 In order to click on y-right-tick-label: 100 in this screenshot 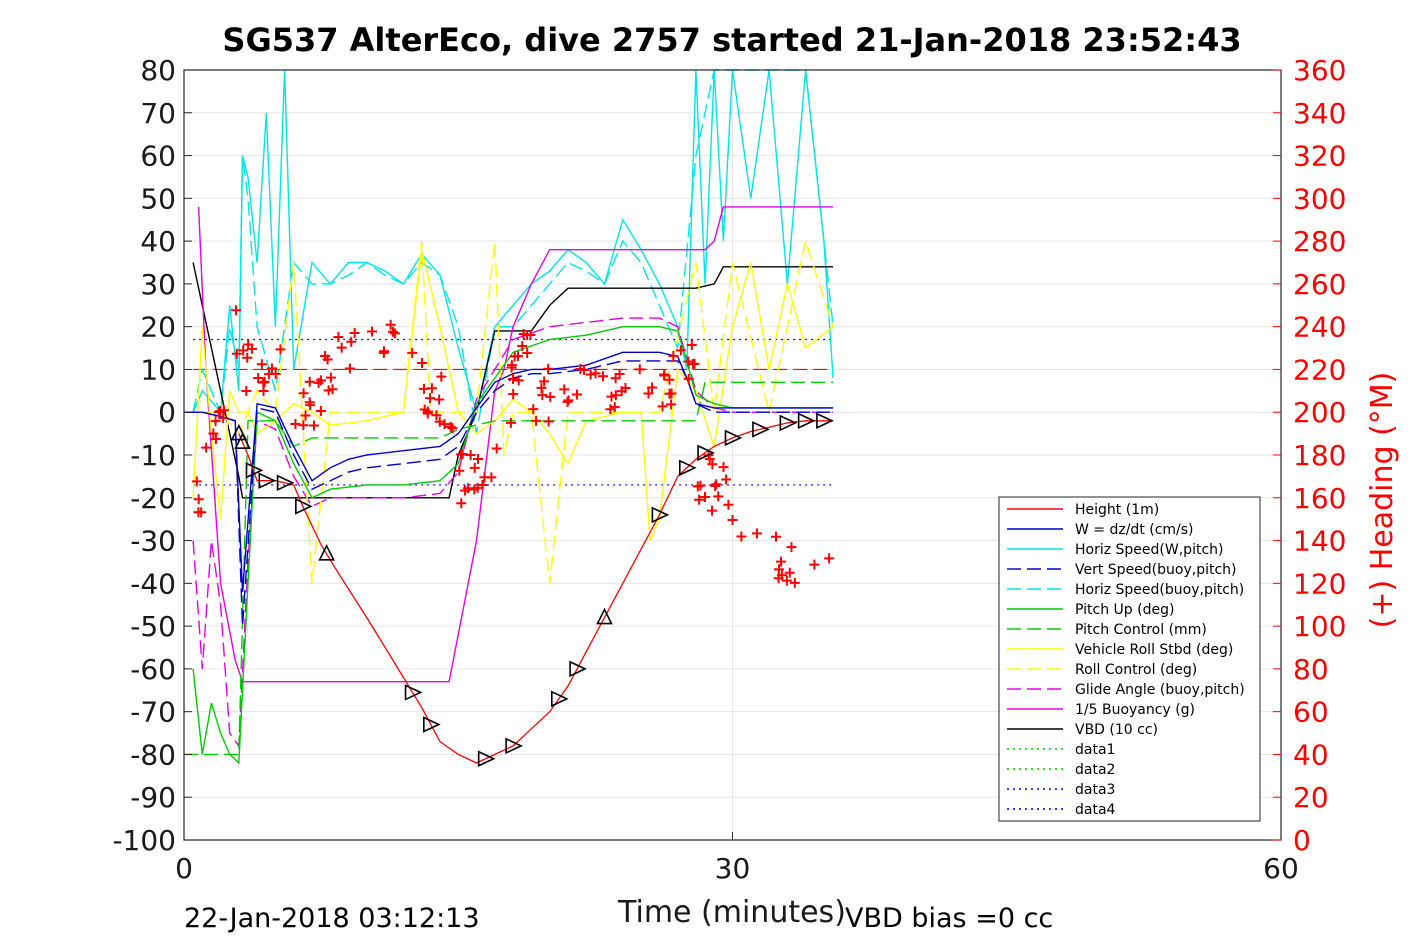, I will do `click(1319, 626)`.